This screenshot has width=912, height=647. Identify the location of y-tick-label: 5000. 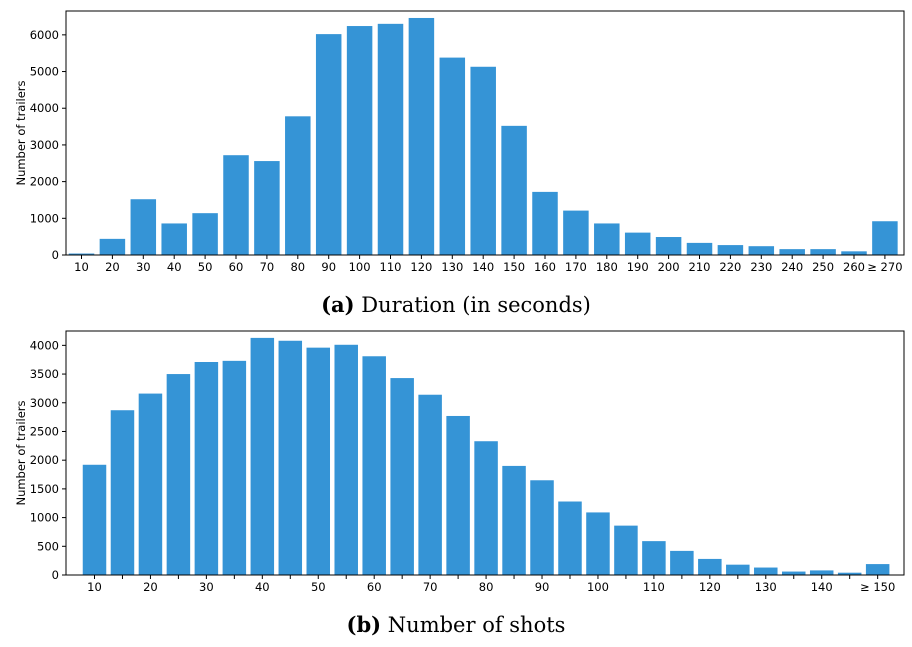
(44, 72).